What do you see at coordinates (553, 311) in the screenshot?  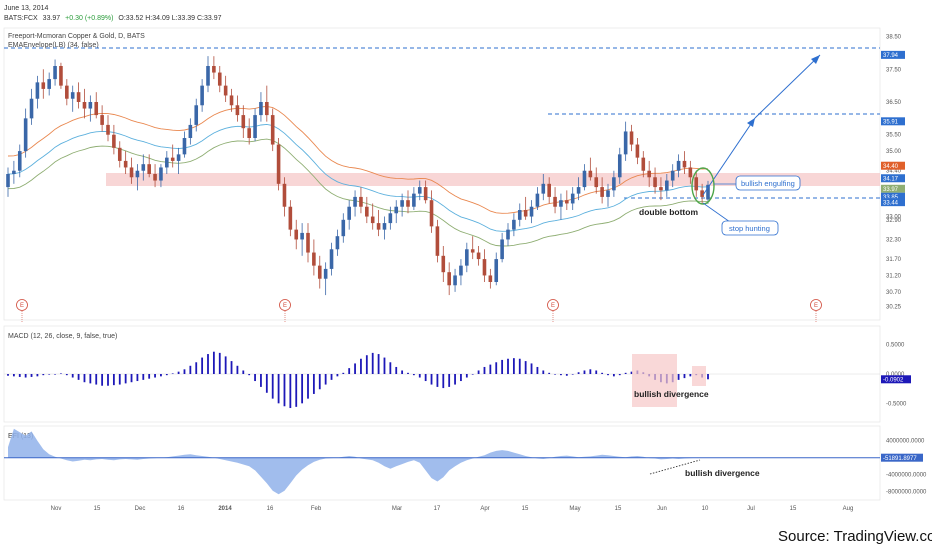 I see `event-marker-3: E` at bounding box center [553, 311].